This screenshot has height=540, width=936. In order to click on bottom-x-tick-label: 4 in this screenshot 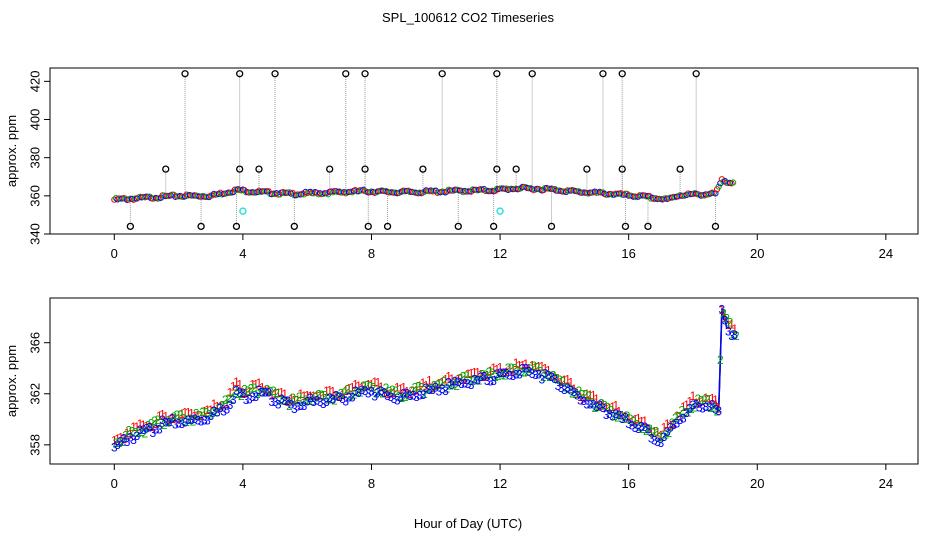, I will do `click(242, 483)`.